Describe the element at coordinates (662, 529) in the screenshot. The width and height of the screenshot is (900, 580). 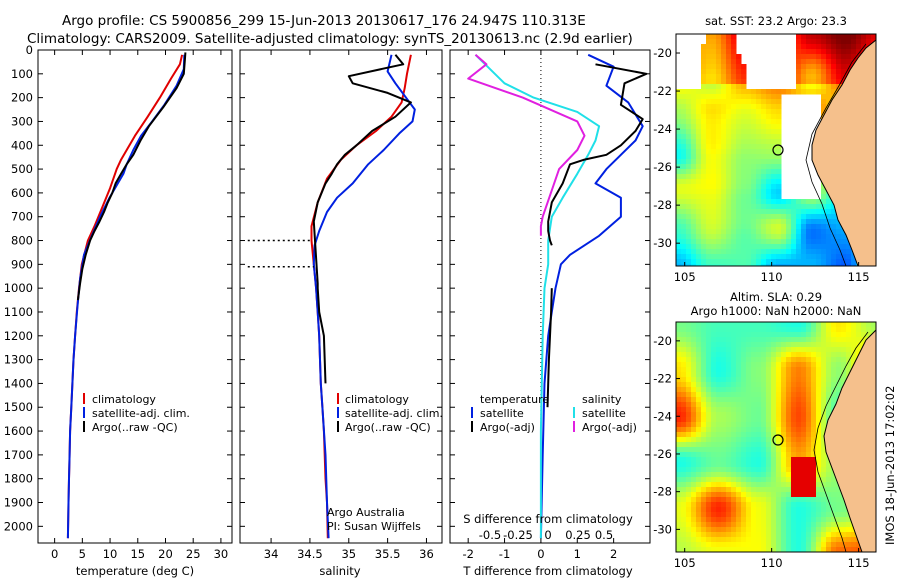
I see `lat-tick-label: -30` at that location.